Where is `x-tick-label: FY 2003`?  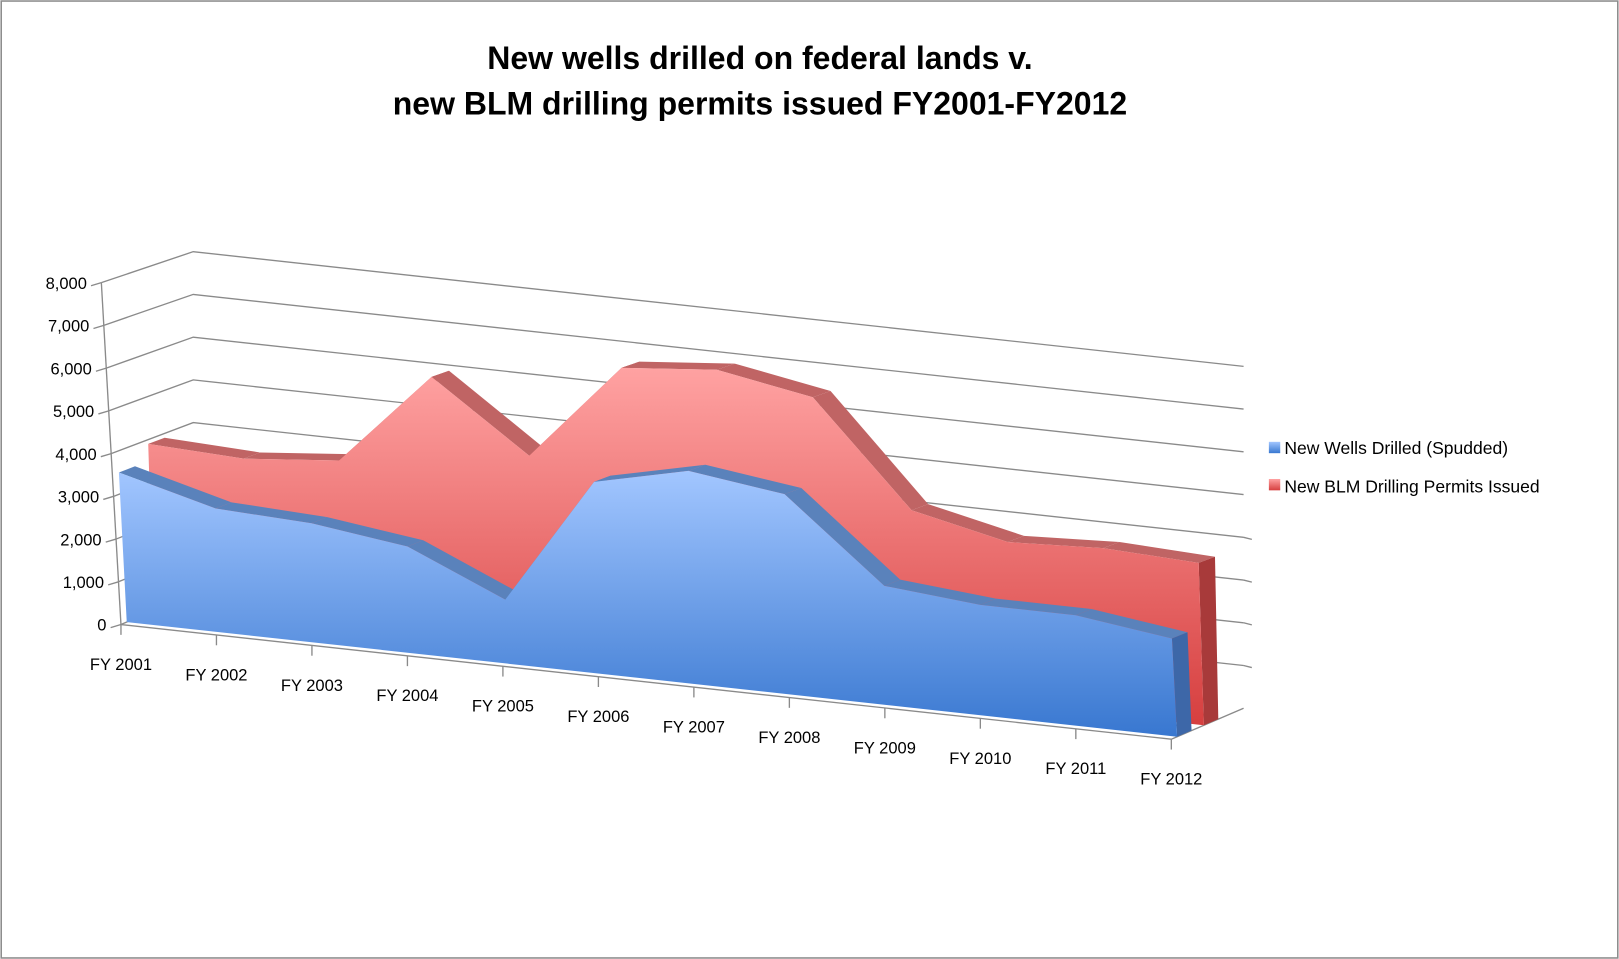
x-tick-label: FY 2003 is located at coordinates (312, 686).